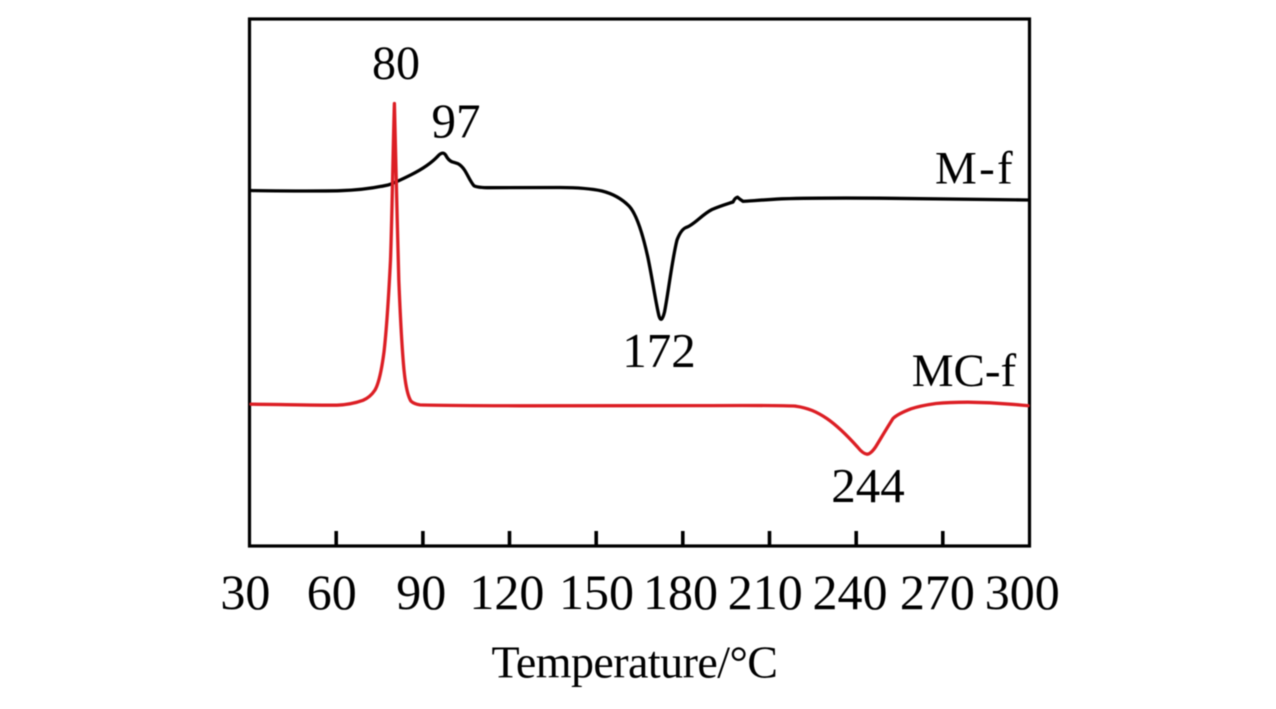 The width and height of the screenshot is (1276, 709). Describe the element at coordinates (506, 592) in the screenshot. I see `svg-text: 120` at that location.